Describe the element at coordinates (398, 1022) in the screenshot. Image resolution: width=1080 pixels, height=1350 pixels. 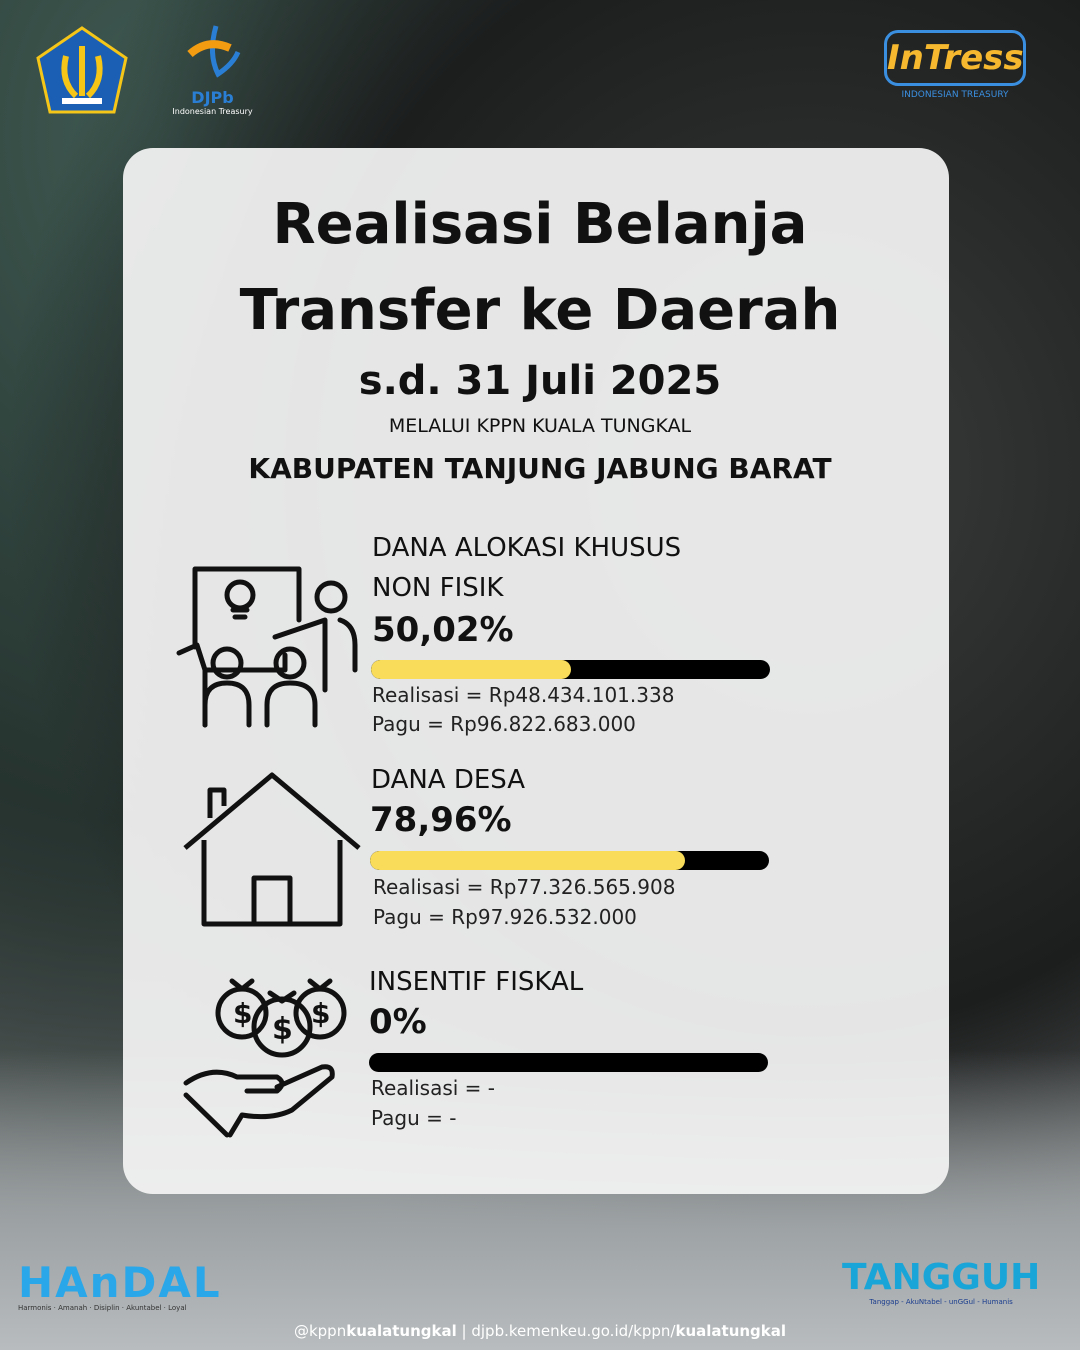
I see `percent-value: 0%` at that location.